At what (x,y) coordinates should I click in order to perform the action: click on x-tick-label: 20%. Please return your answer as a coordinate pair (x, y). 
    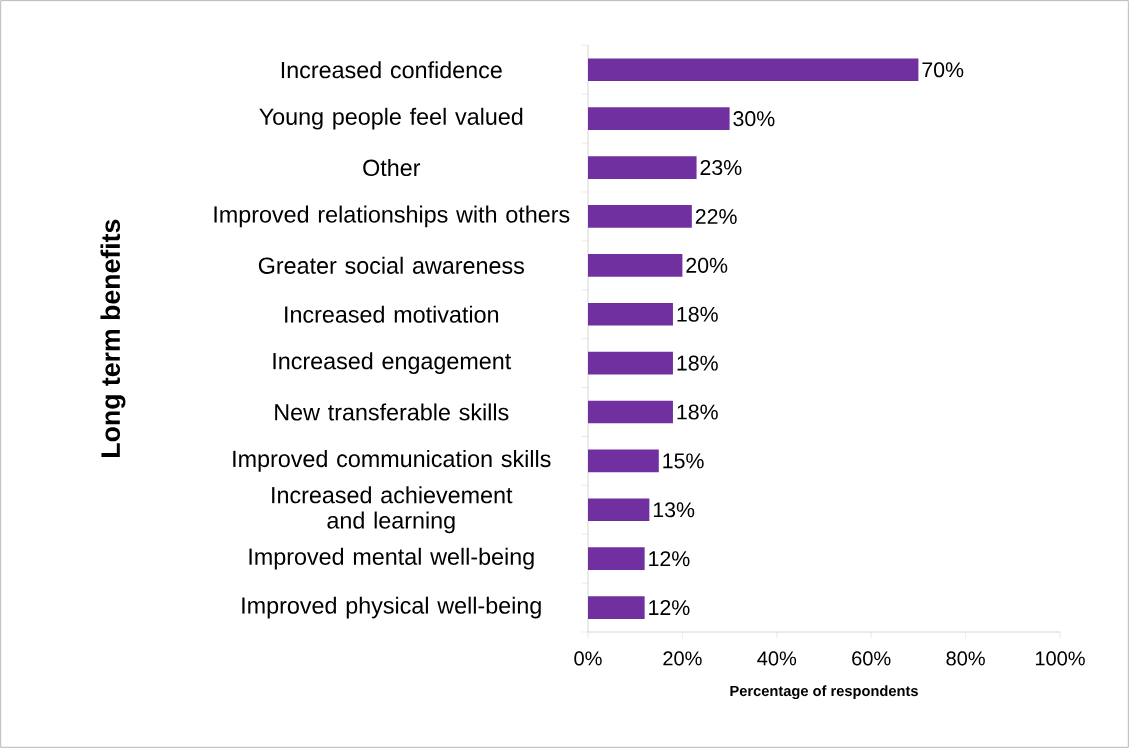
    Looking at the image, I should click on (682, 658).